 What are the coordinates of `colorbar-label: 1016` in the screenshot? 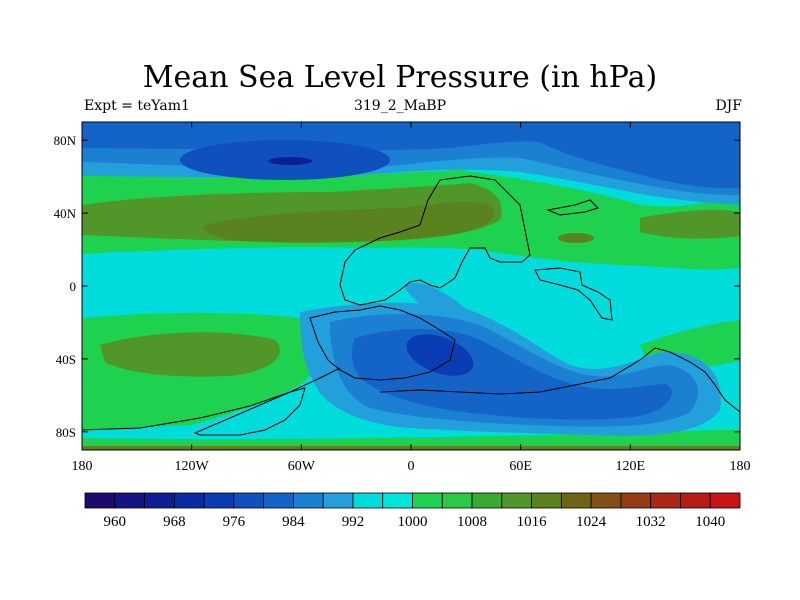 It's located at (532, 522).